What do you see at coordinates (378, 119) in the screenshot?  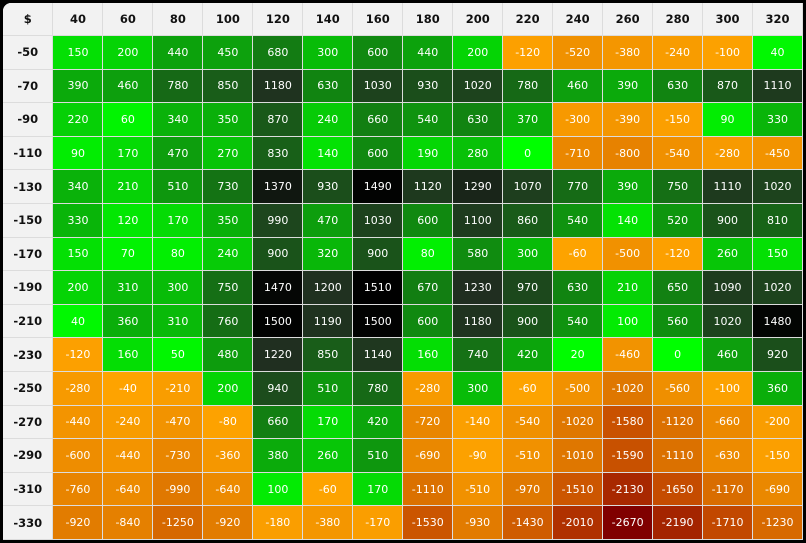 I see `heatmap-cell: 660` at bounding box center [378, 119].